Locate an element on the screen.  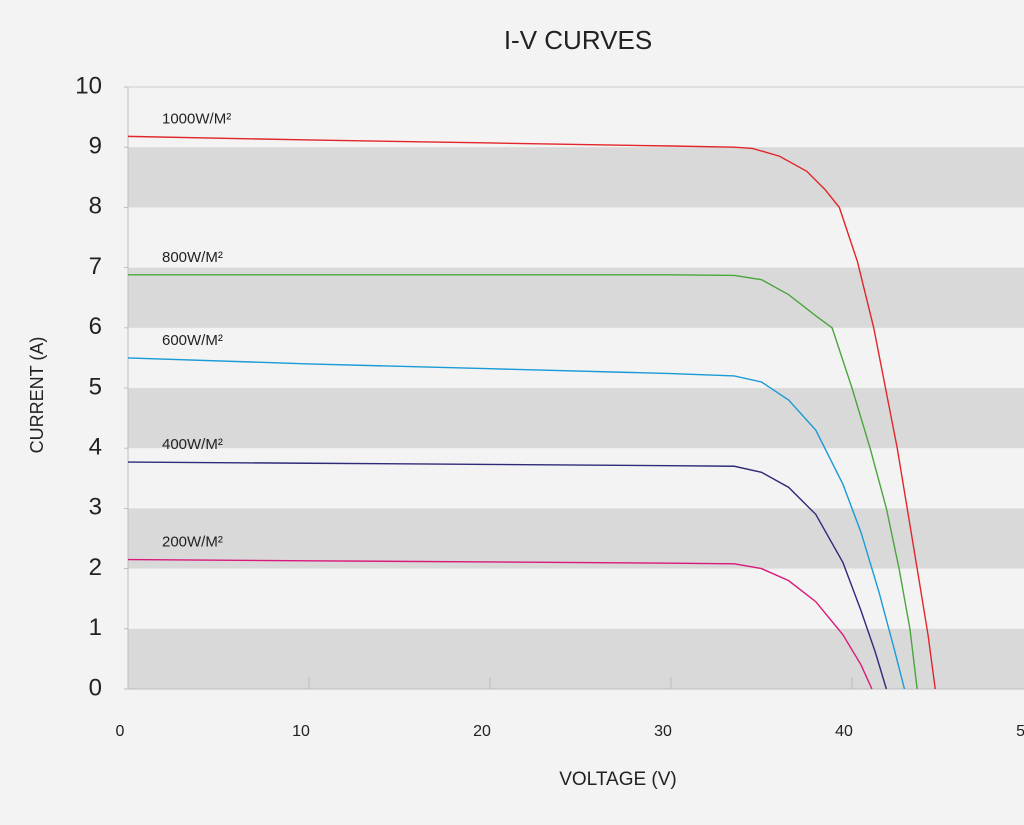
y-tick-label: 8 is located at coordinates (95, 206).